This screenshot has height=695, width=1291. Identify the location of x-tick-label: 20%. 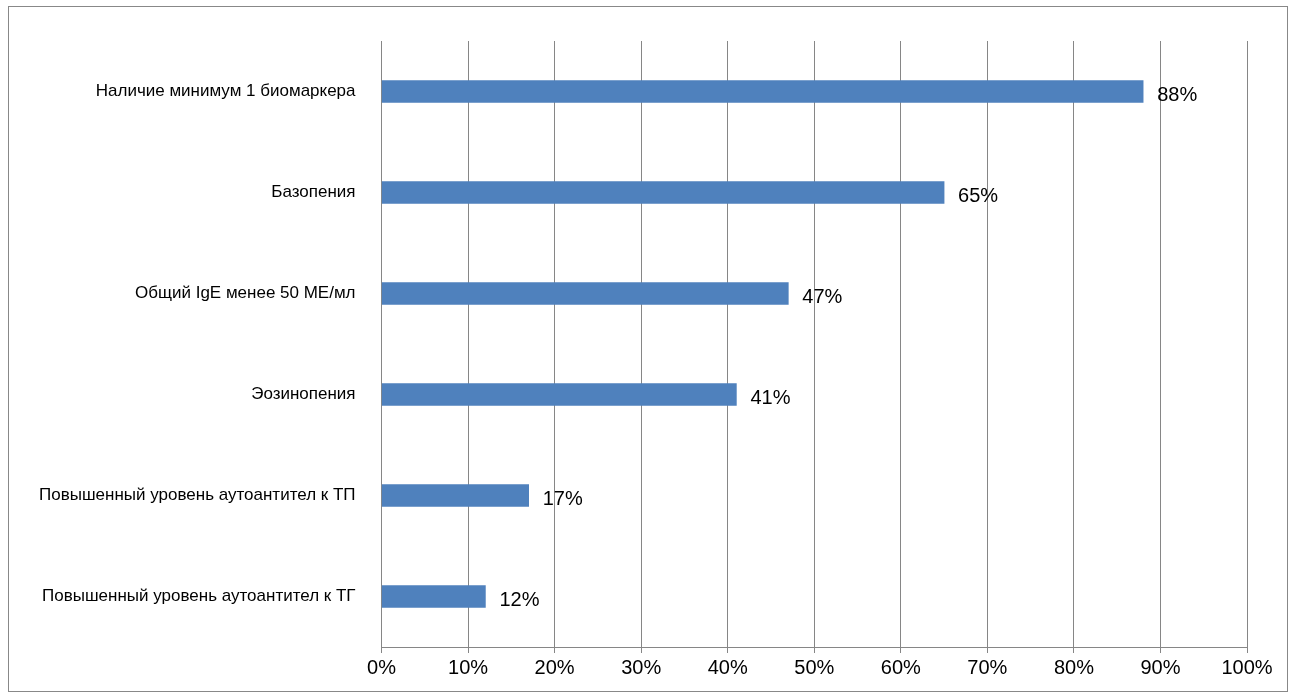
(554, 666).